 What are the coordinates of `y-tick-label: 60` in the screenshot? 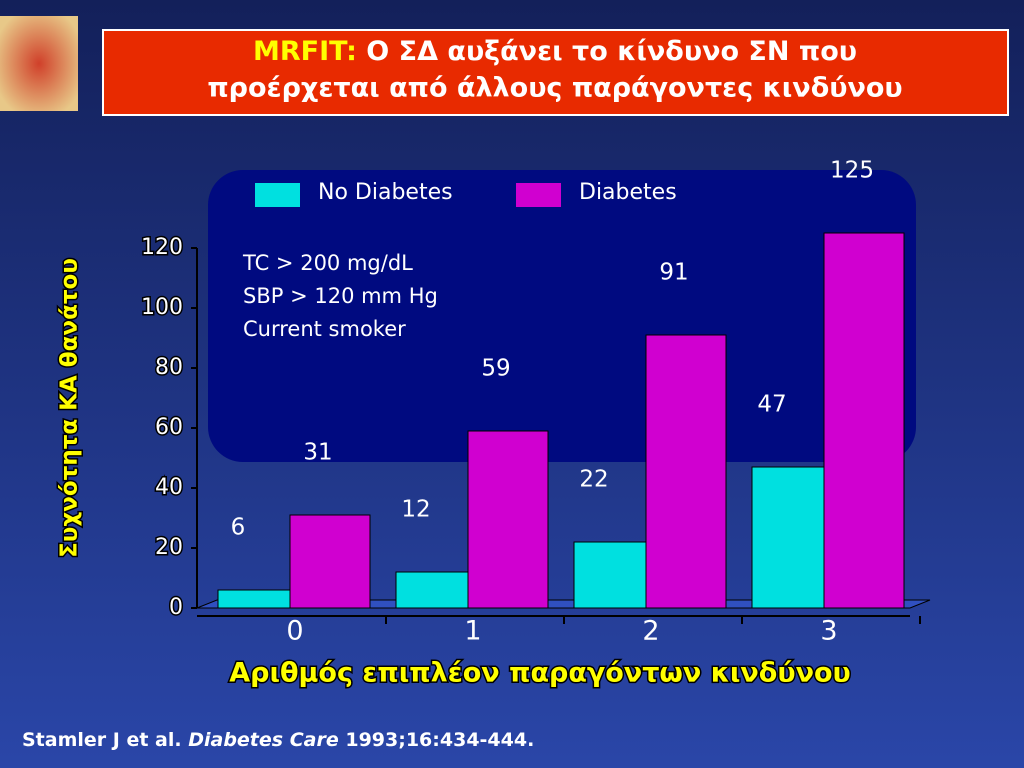 It's located at (169, 427).